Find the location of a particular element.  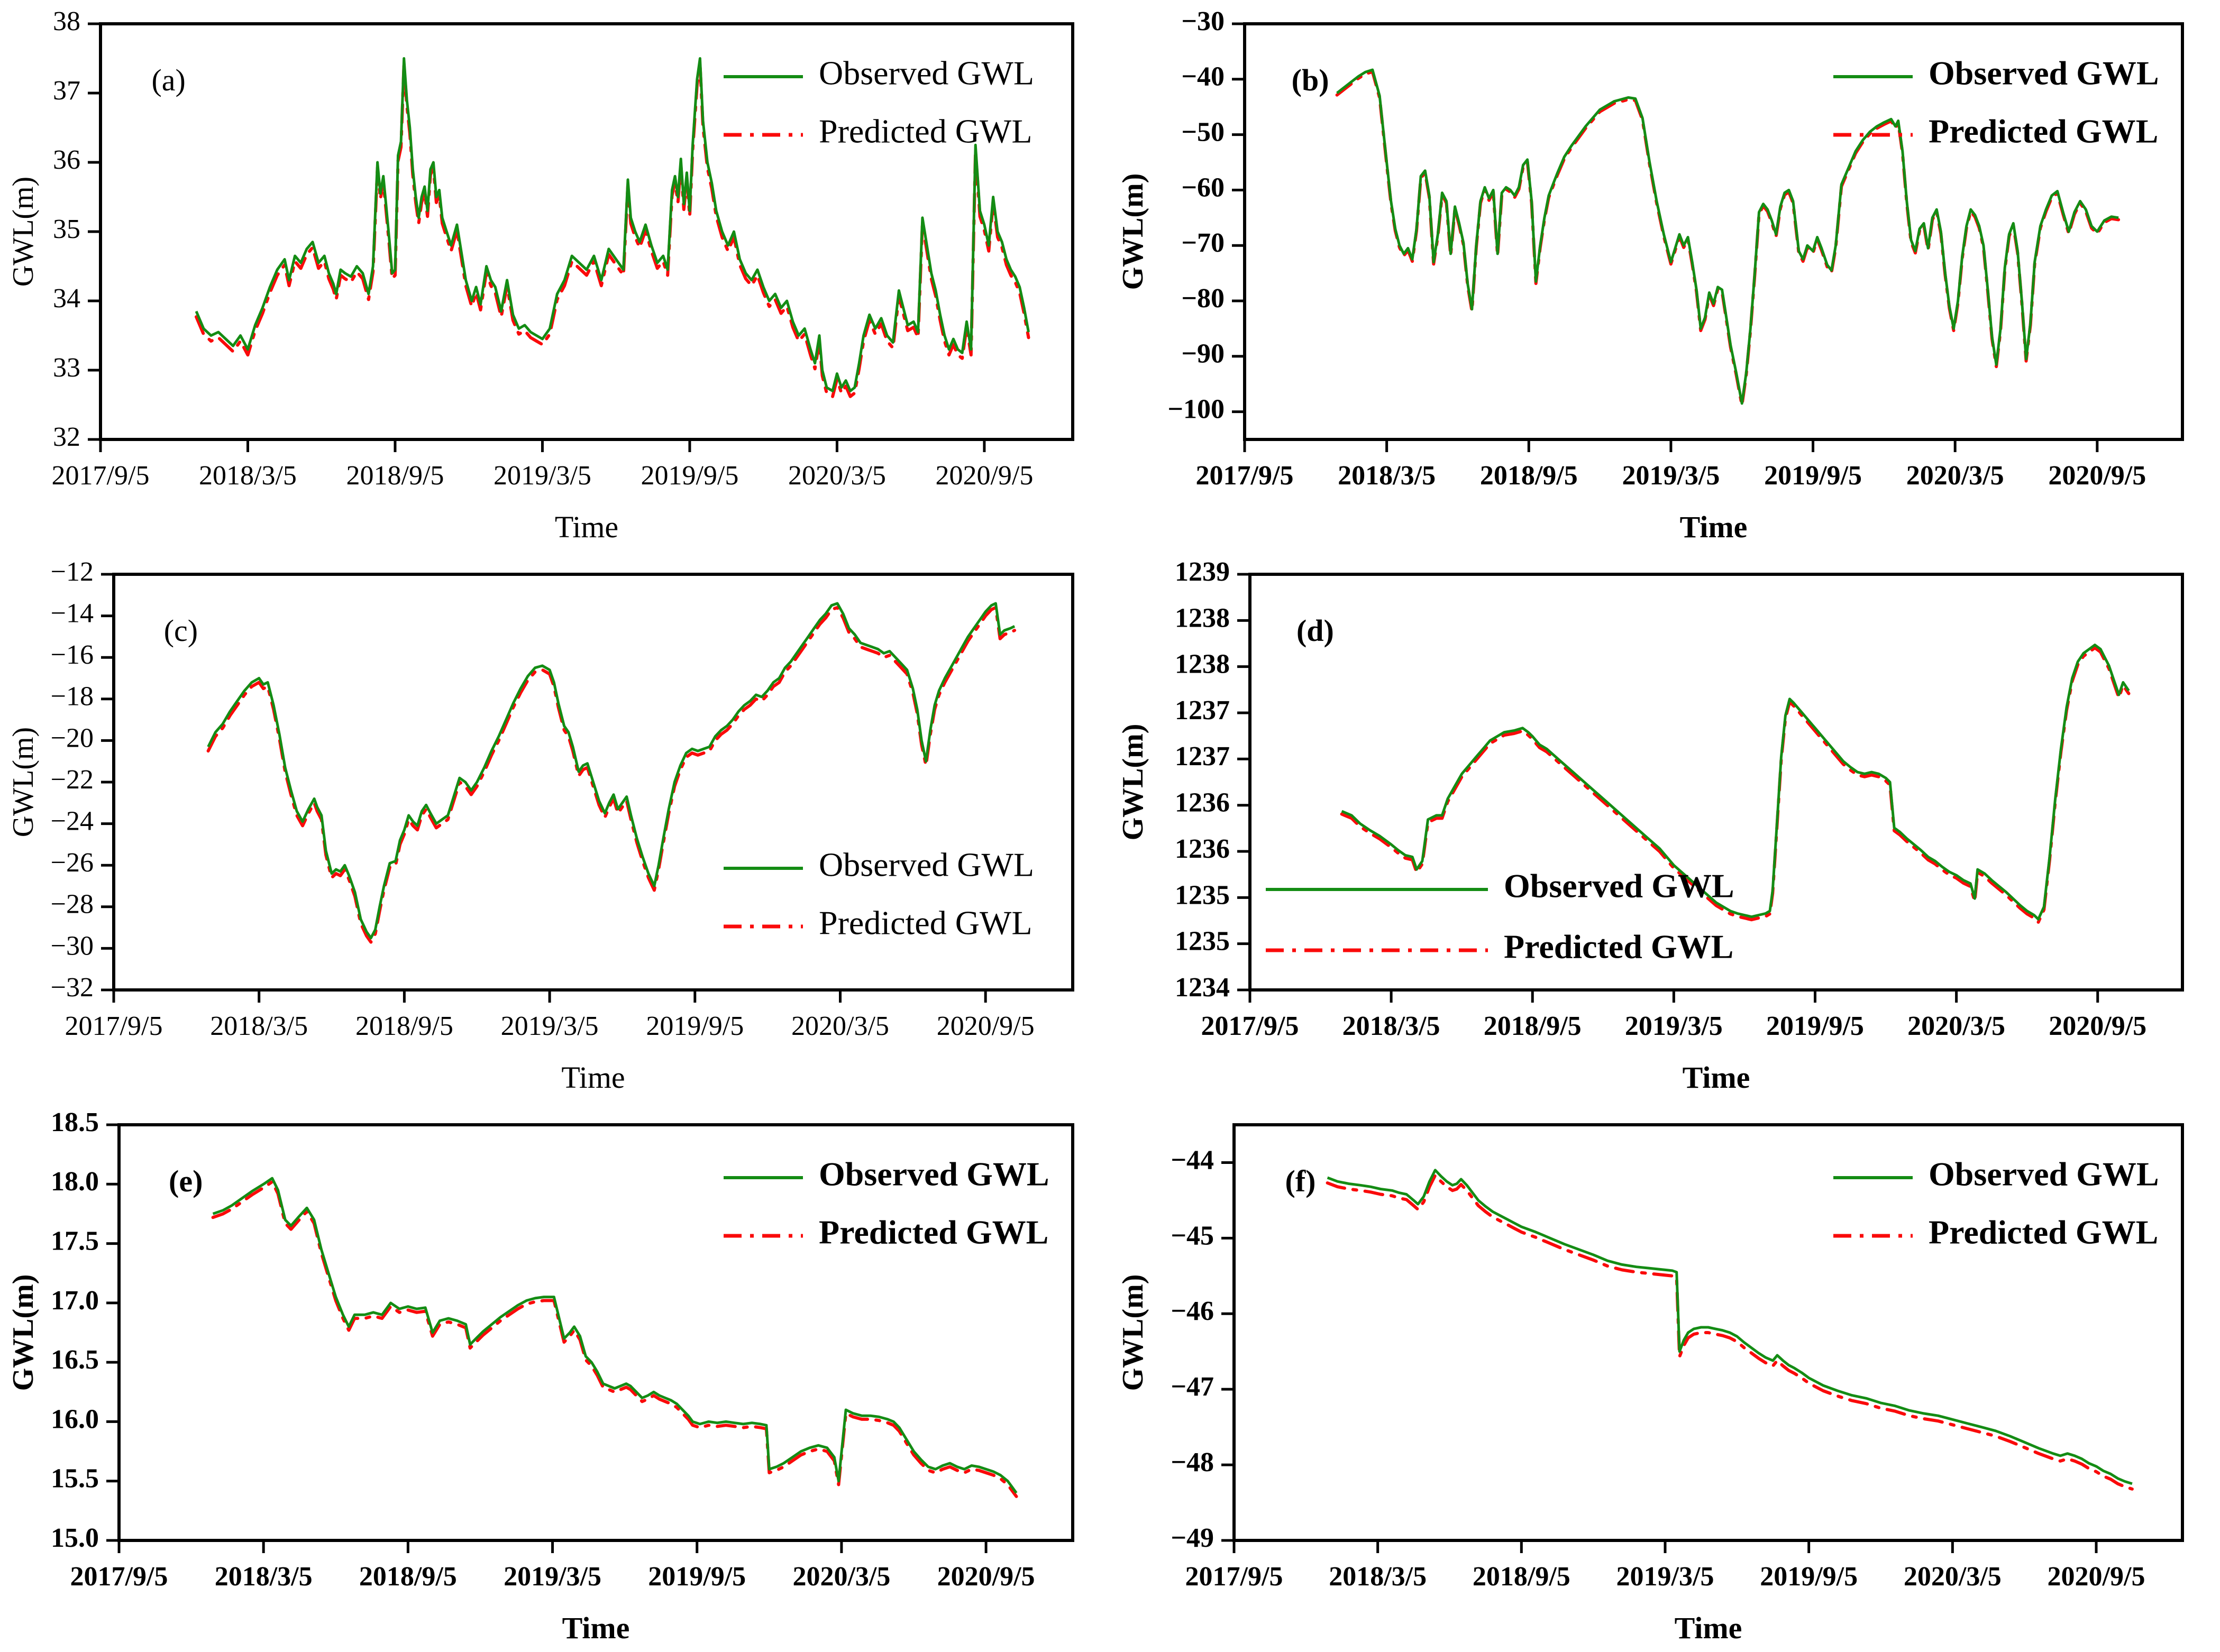

y-tick-label: −49 is located at coordinates (1192, 1538).